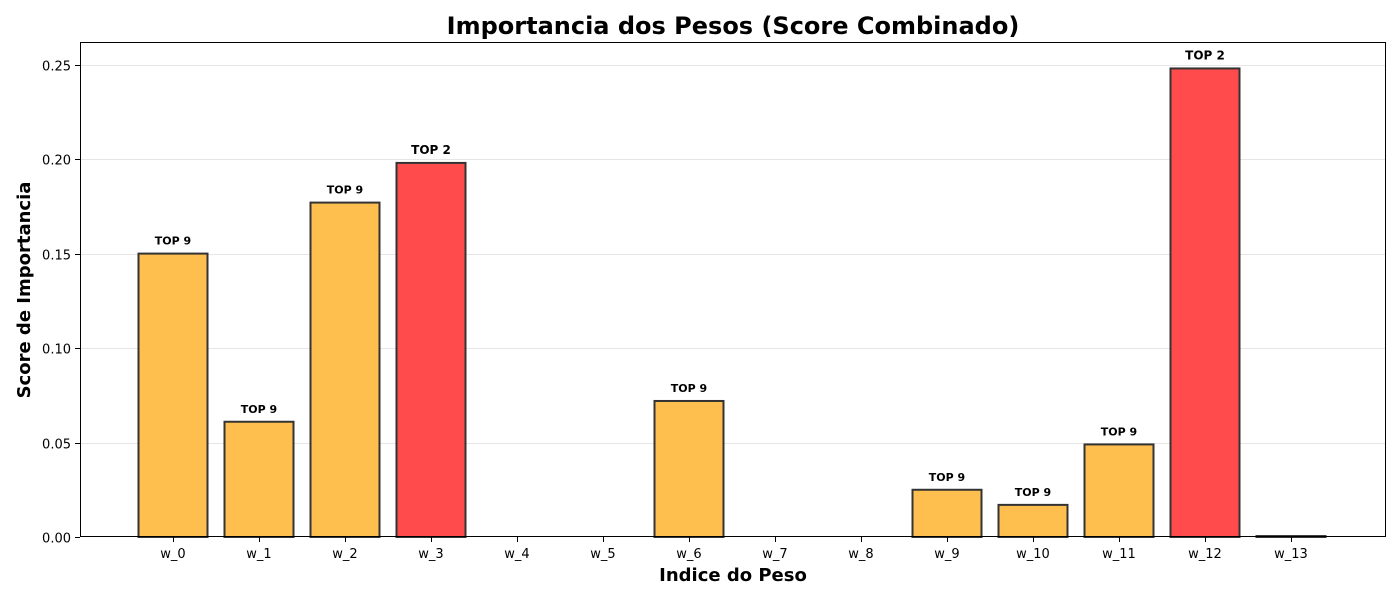  What do you see at coordinates (516, 554) in the screenshot?
I see `x-tick-label: w_4` at bounding box center [516, 554].